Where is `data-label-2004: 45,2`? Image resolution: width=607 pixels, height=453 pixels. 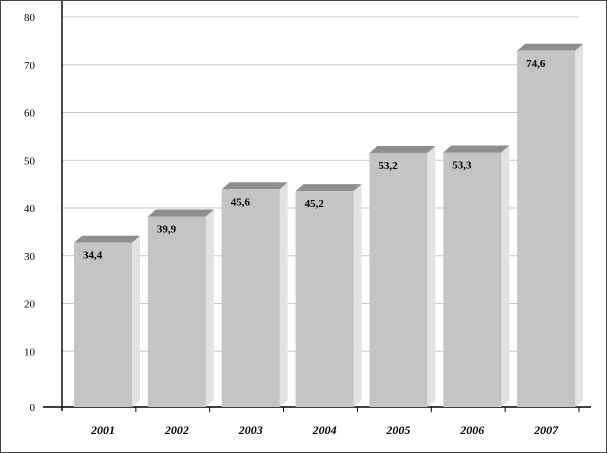 data-label-2004: 45,2 is located at coordinates (315, 204).